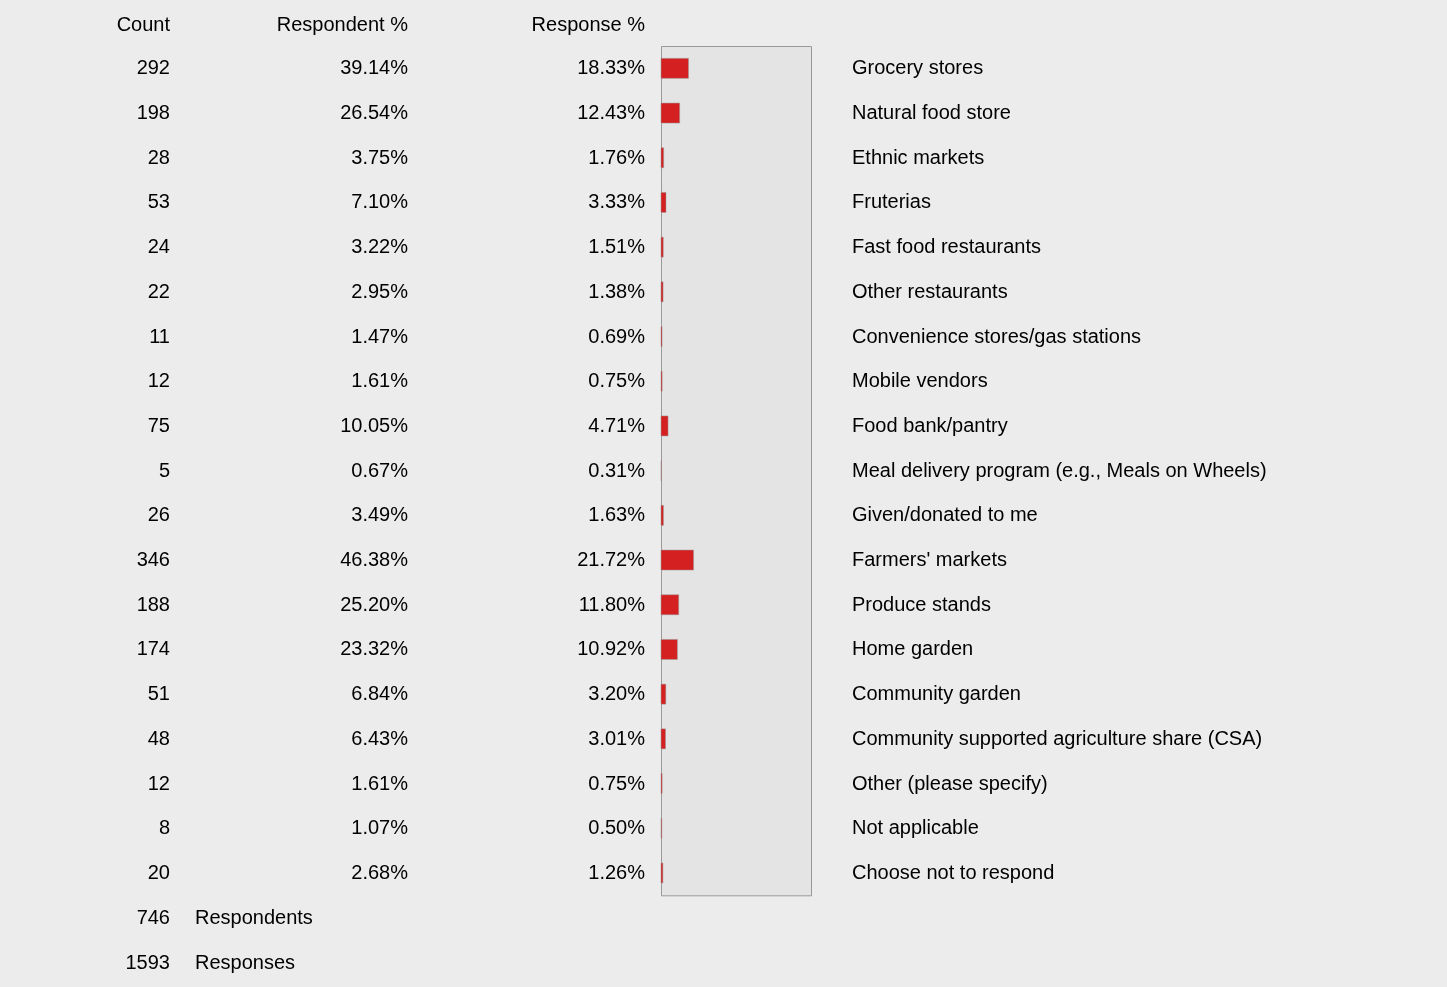 The width and height of the screenshot is (1447, 987). What do you see at coordinates (374, 603) in the screenshot?
I see `text: 25.20%` at bounding box center [374, 603].